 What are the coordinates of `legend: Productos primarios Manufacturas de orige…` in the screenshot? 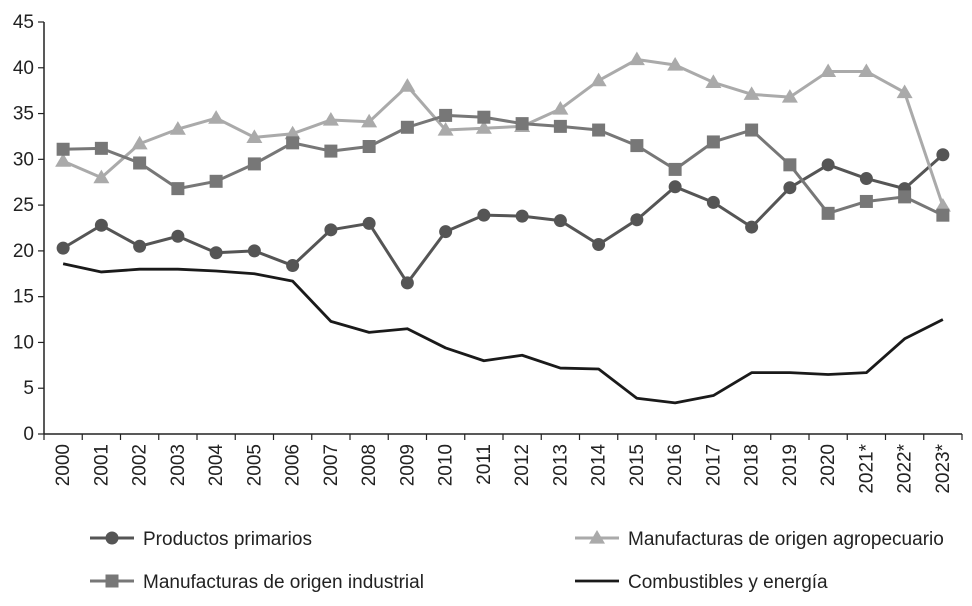 It's located at (517, 561).